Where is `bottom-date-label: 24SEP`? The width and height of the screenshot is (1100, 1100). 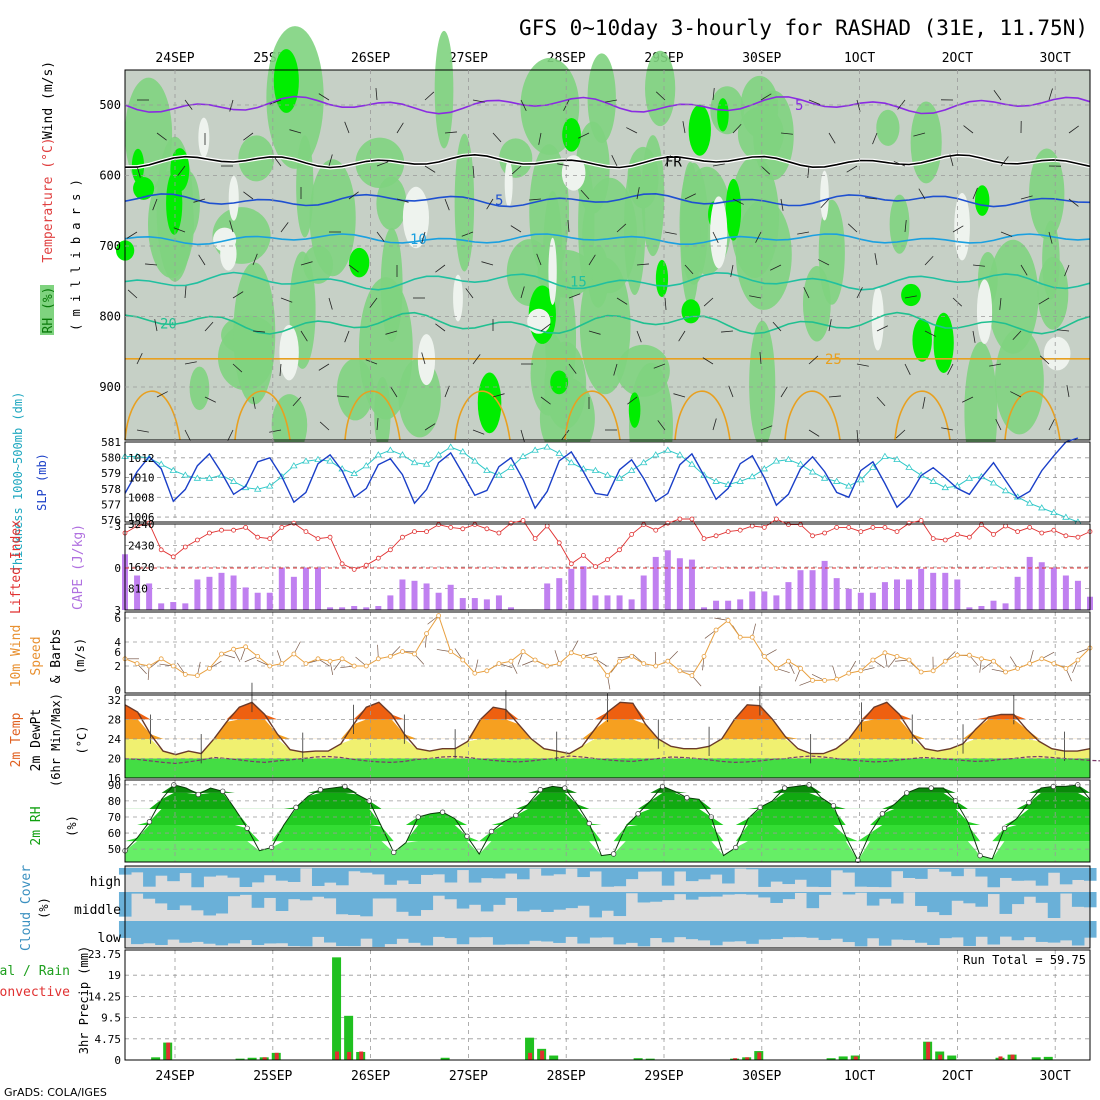 bottom-date-label: 24SEP is located at coordinates (174, 1076).